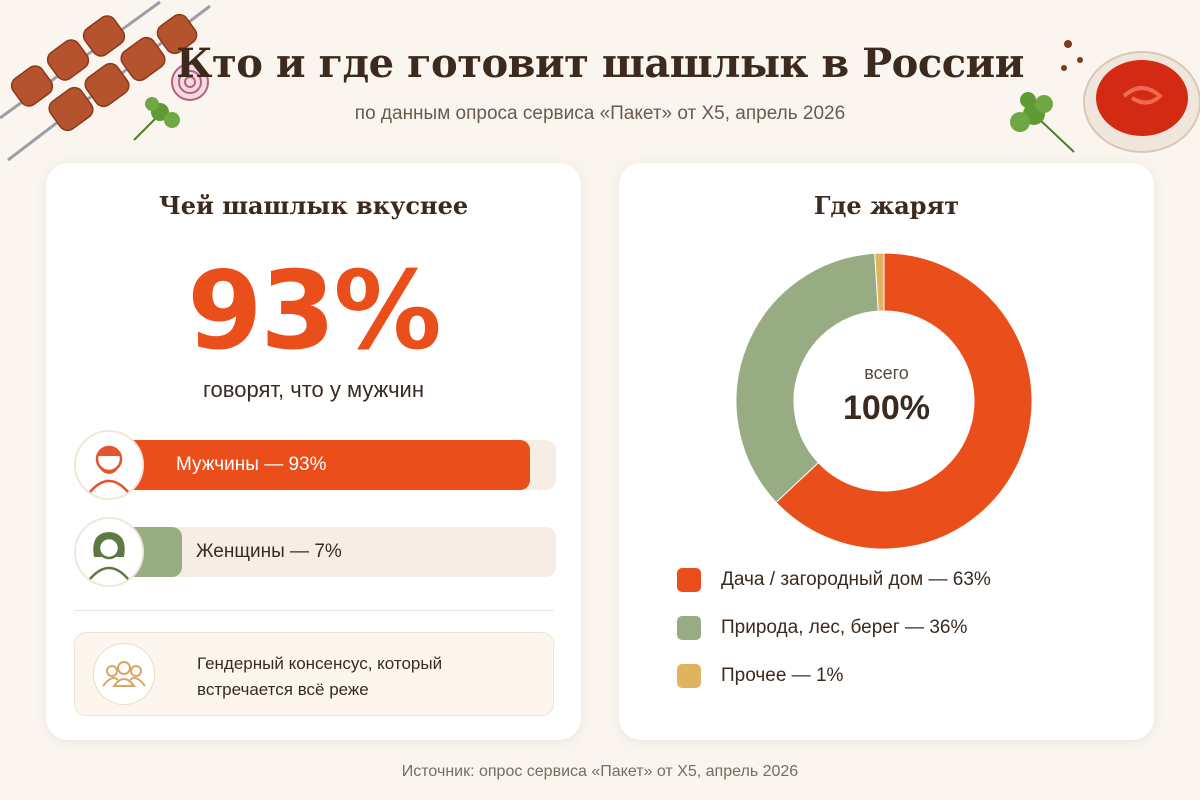  I want to click on legend-label-other: Прочее — 1%, so click(782, 675).